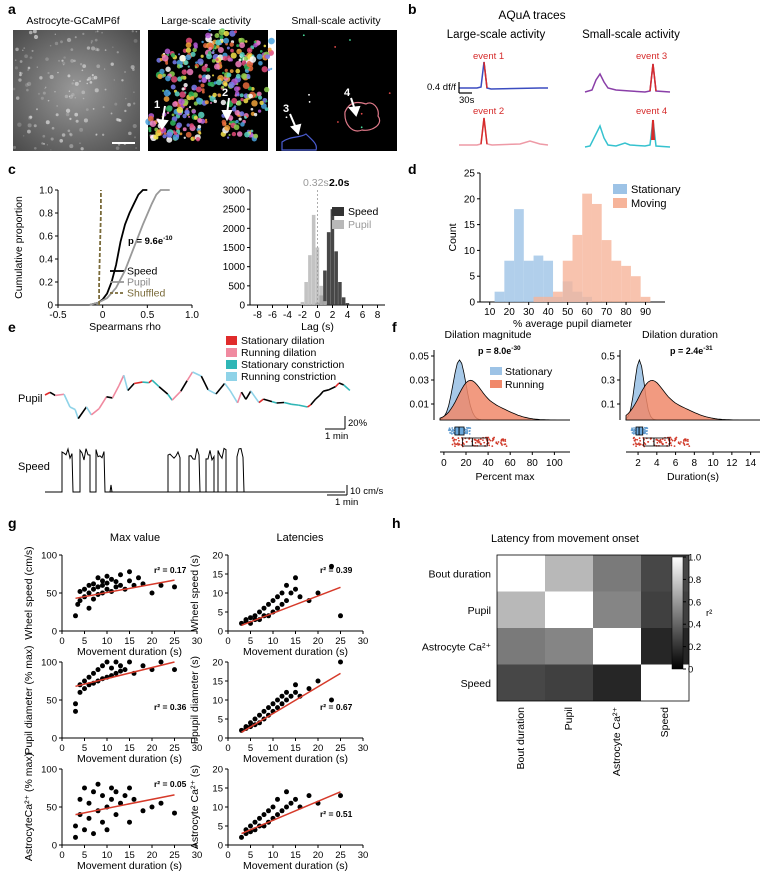 This screenshot has width=768, height=885. I want to click on h-colorbar-label: r², so click(709, 613).